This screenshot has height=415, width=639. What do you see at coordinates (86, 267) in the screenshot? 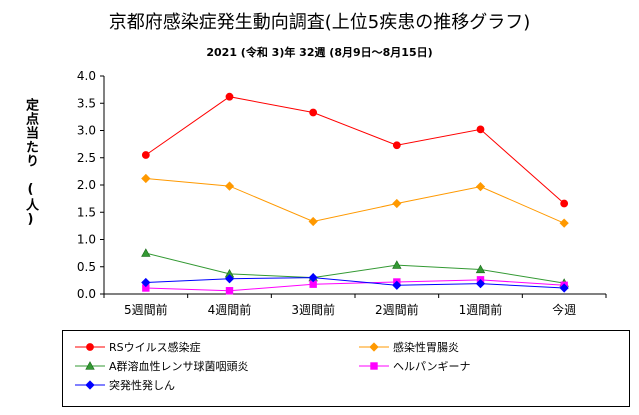
I see `y-tick-label: 0.5` at bounding box center [86, 267].